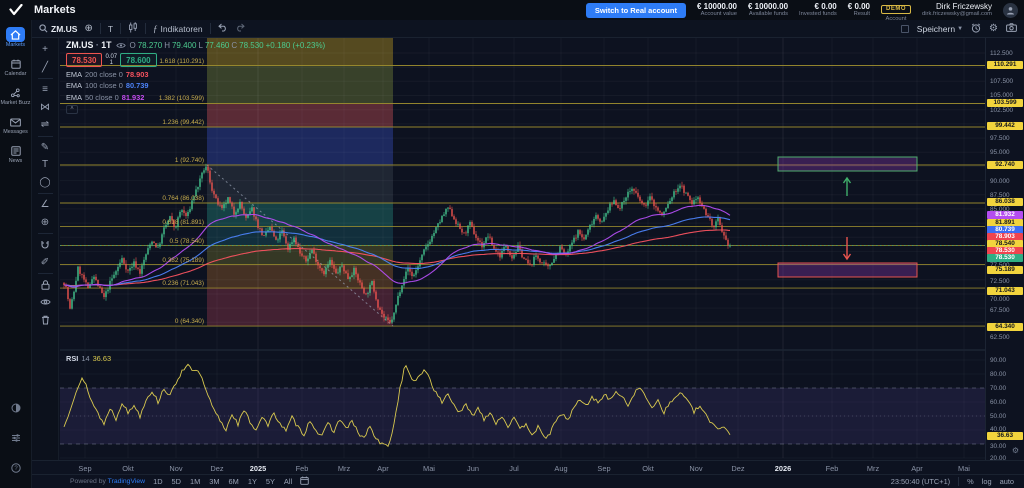 The height and width of the screenshot is (488, 1024). Describe the element at coordinates (45, 90) in the screenshot. I see `fib-retracement-tool: ≡` at that location.